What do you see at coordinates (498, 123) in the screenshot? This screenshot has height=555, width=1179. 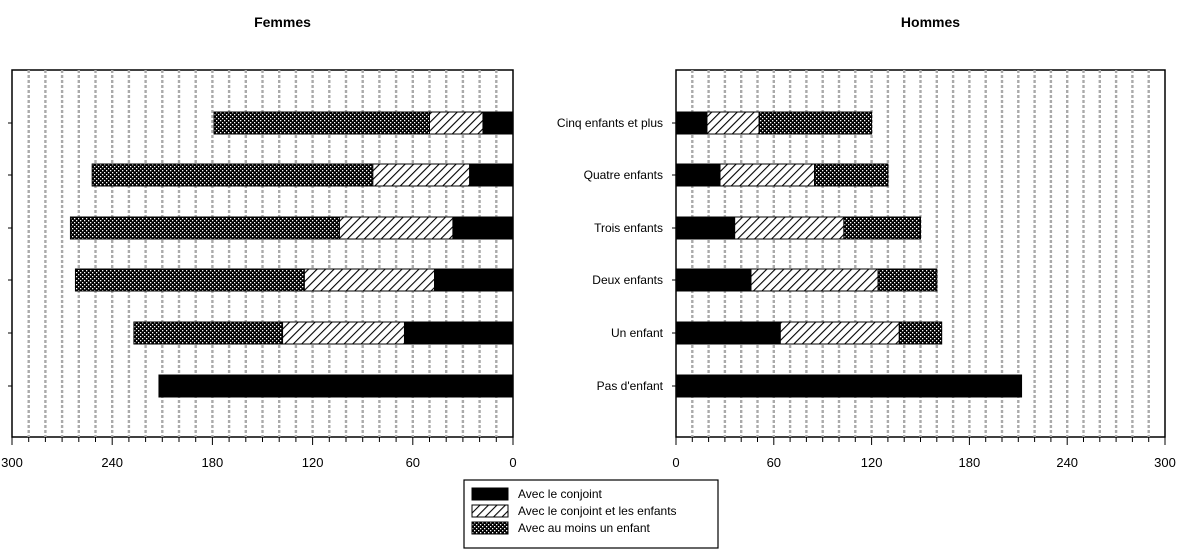 I see `bar-femmes-cinq-enfants-et-plus-avec-le-conjoint` at bounding box center [498, 123].